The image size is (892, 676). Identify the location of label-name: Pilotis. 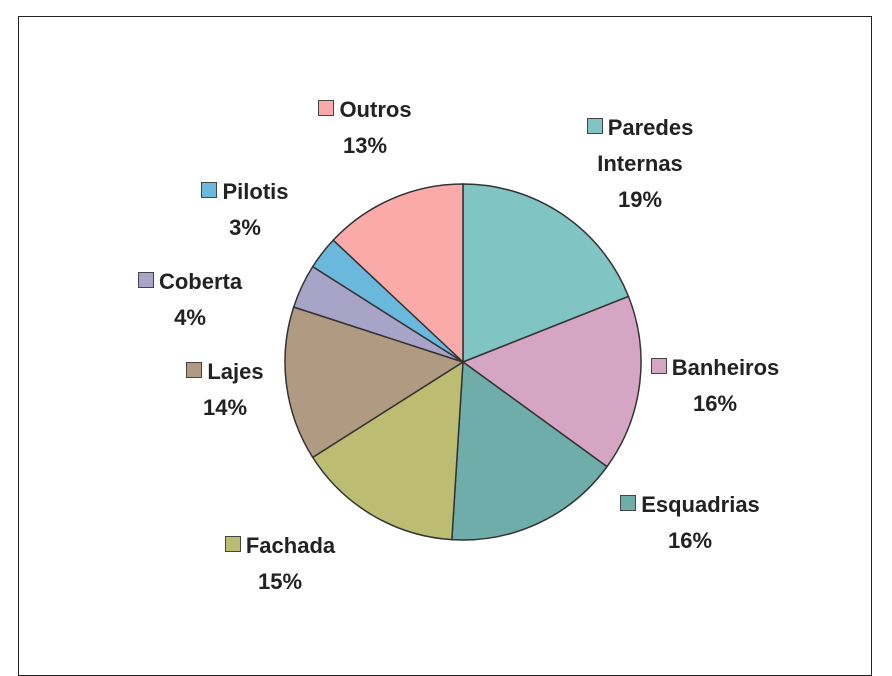
(245, 192).